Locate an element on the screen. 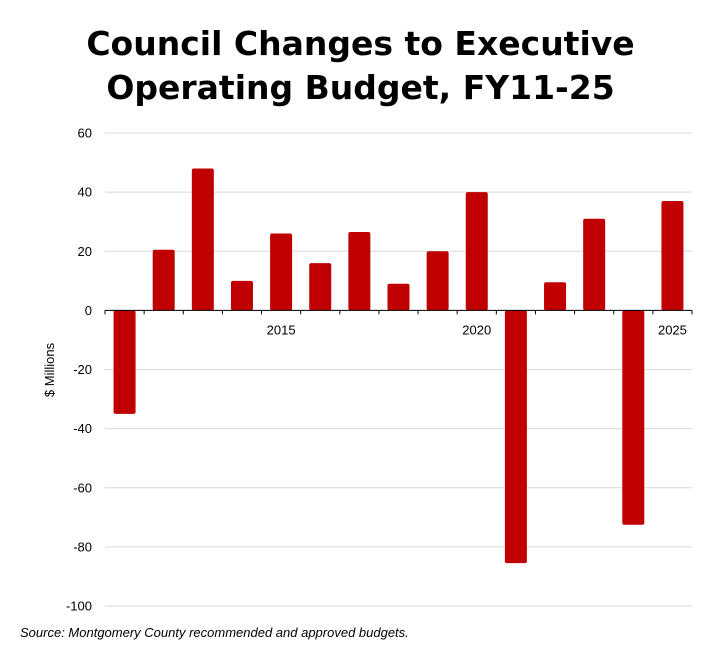 The image size is (721, 658). bar-2011 is located at coordinates (124, 362).